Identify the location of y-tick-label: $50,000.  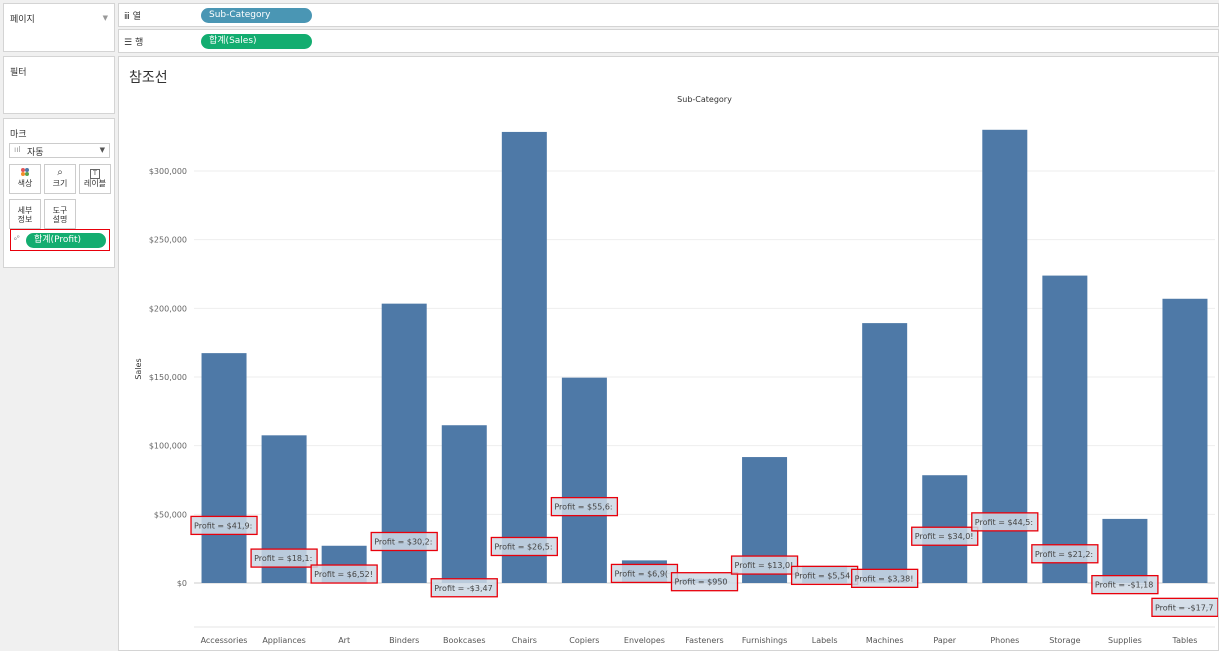
(170, 514).